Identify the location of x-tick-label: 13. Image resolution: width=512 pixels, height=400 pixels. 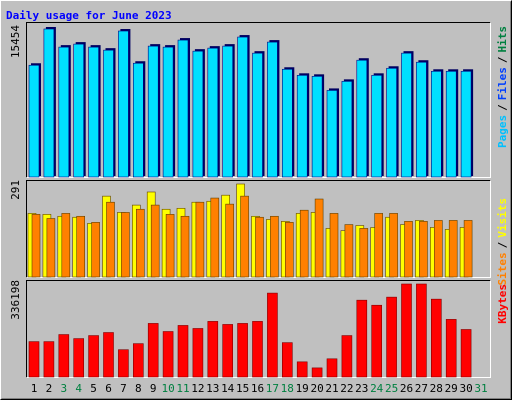
(212, 388).